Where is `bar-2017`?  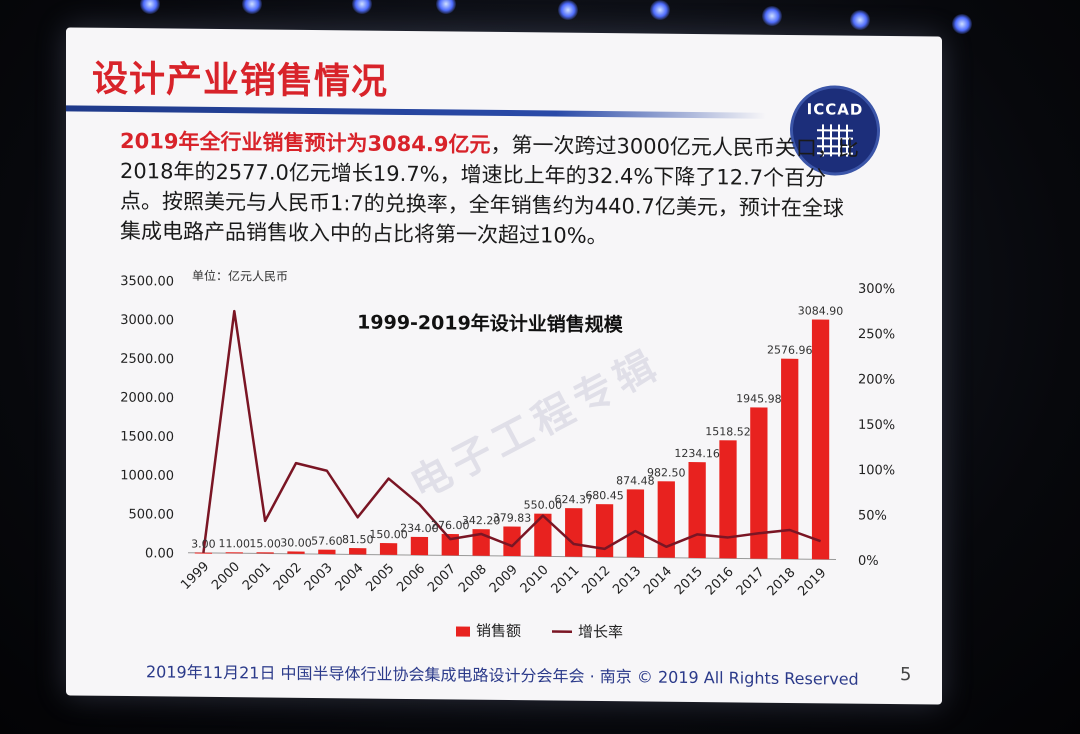
bar-2017 is located at coordinates (759, 483).